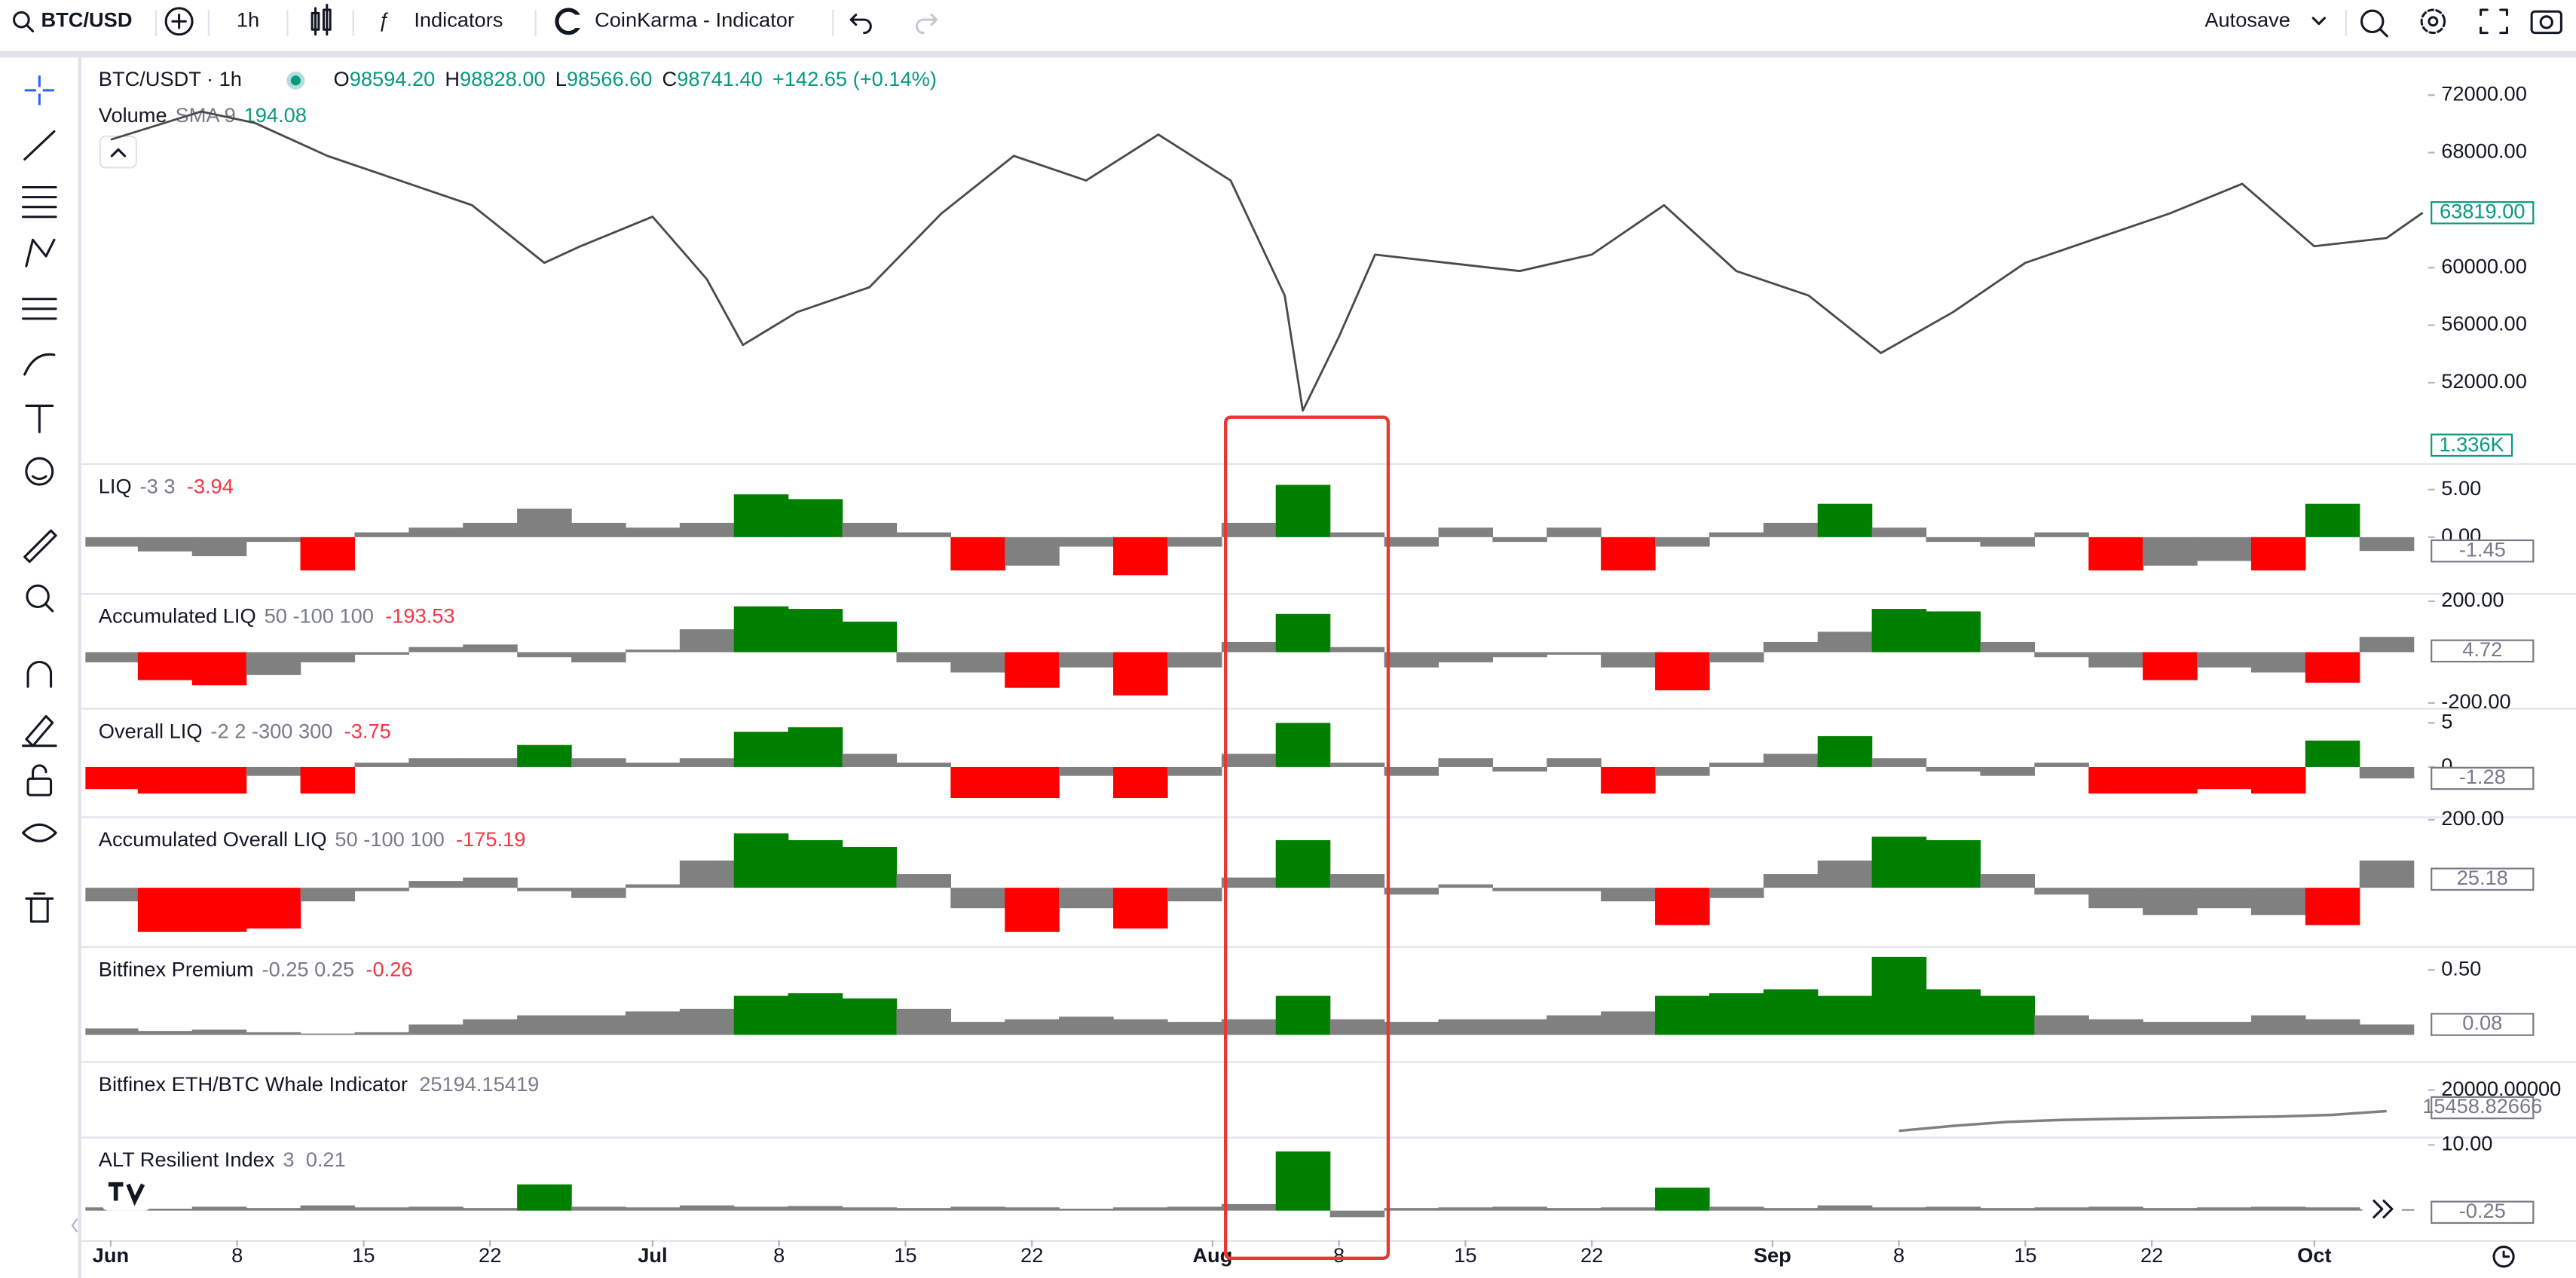 This screenshot has width=2576, height=1278. What do you see at coordinates (2025, 1255) in the screenshot?
I see `x-tick-label: 15` at bounding box center [2025, 1255].